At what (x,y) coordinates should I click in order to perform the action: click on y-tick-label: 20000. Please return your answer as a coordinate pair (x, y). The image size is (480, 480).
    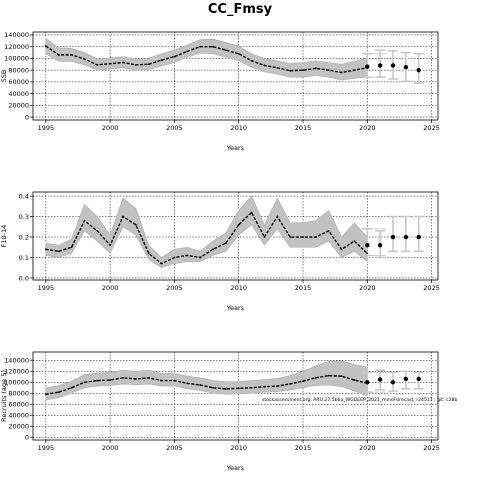
    Looking at the image, I should click on (18, 106).